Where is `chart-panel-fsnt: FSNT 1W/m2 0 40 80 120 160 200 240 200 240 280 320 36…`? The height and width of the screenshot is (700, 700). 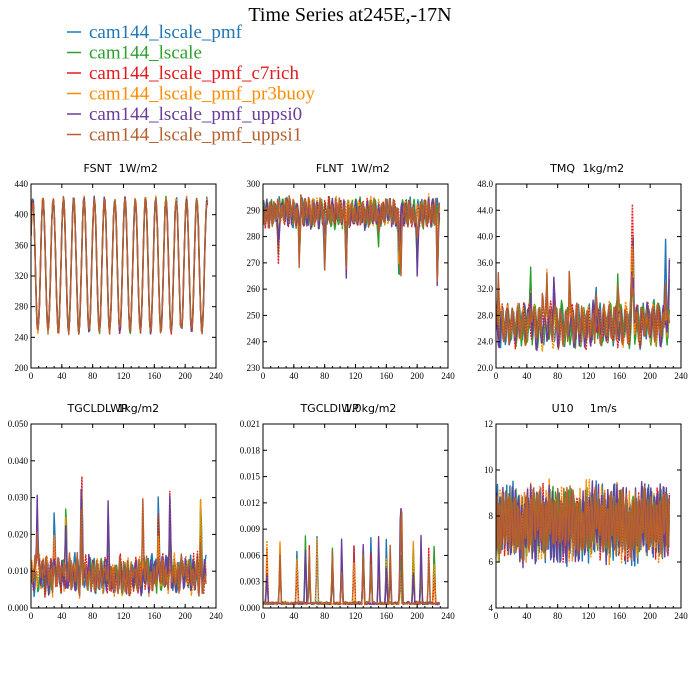 chart-panel-fsnt: FSNT 1W/m2 0 40 80 120 160 200 240 200 240 280 320 36… is located at coordinates (119, 271).